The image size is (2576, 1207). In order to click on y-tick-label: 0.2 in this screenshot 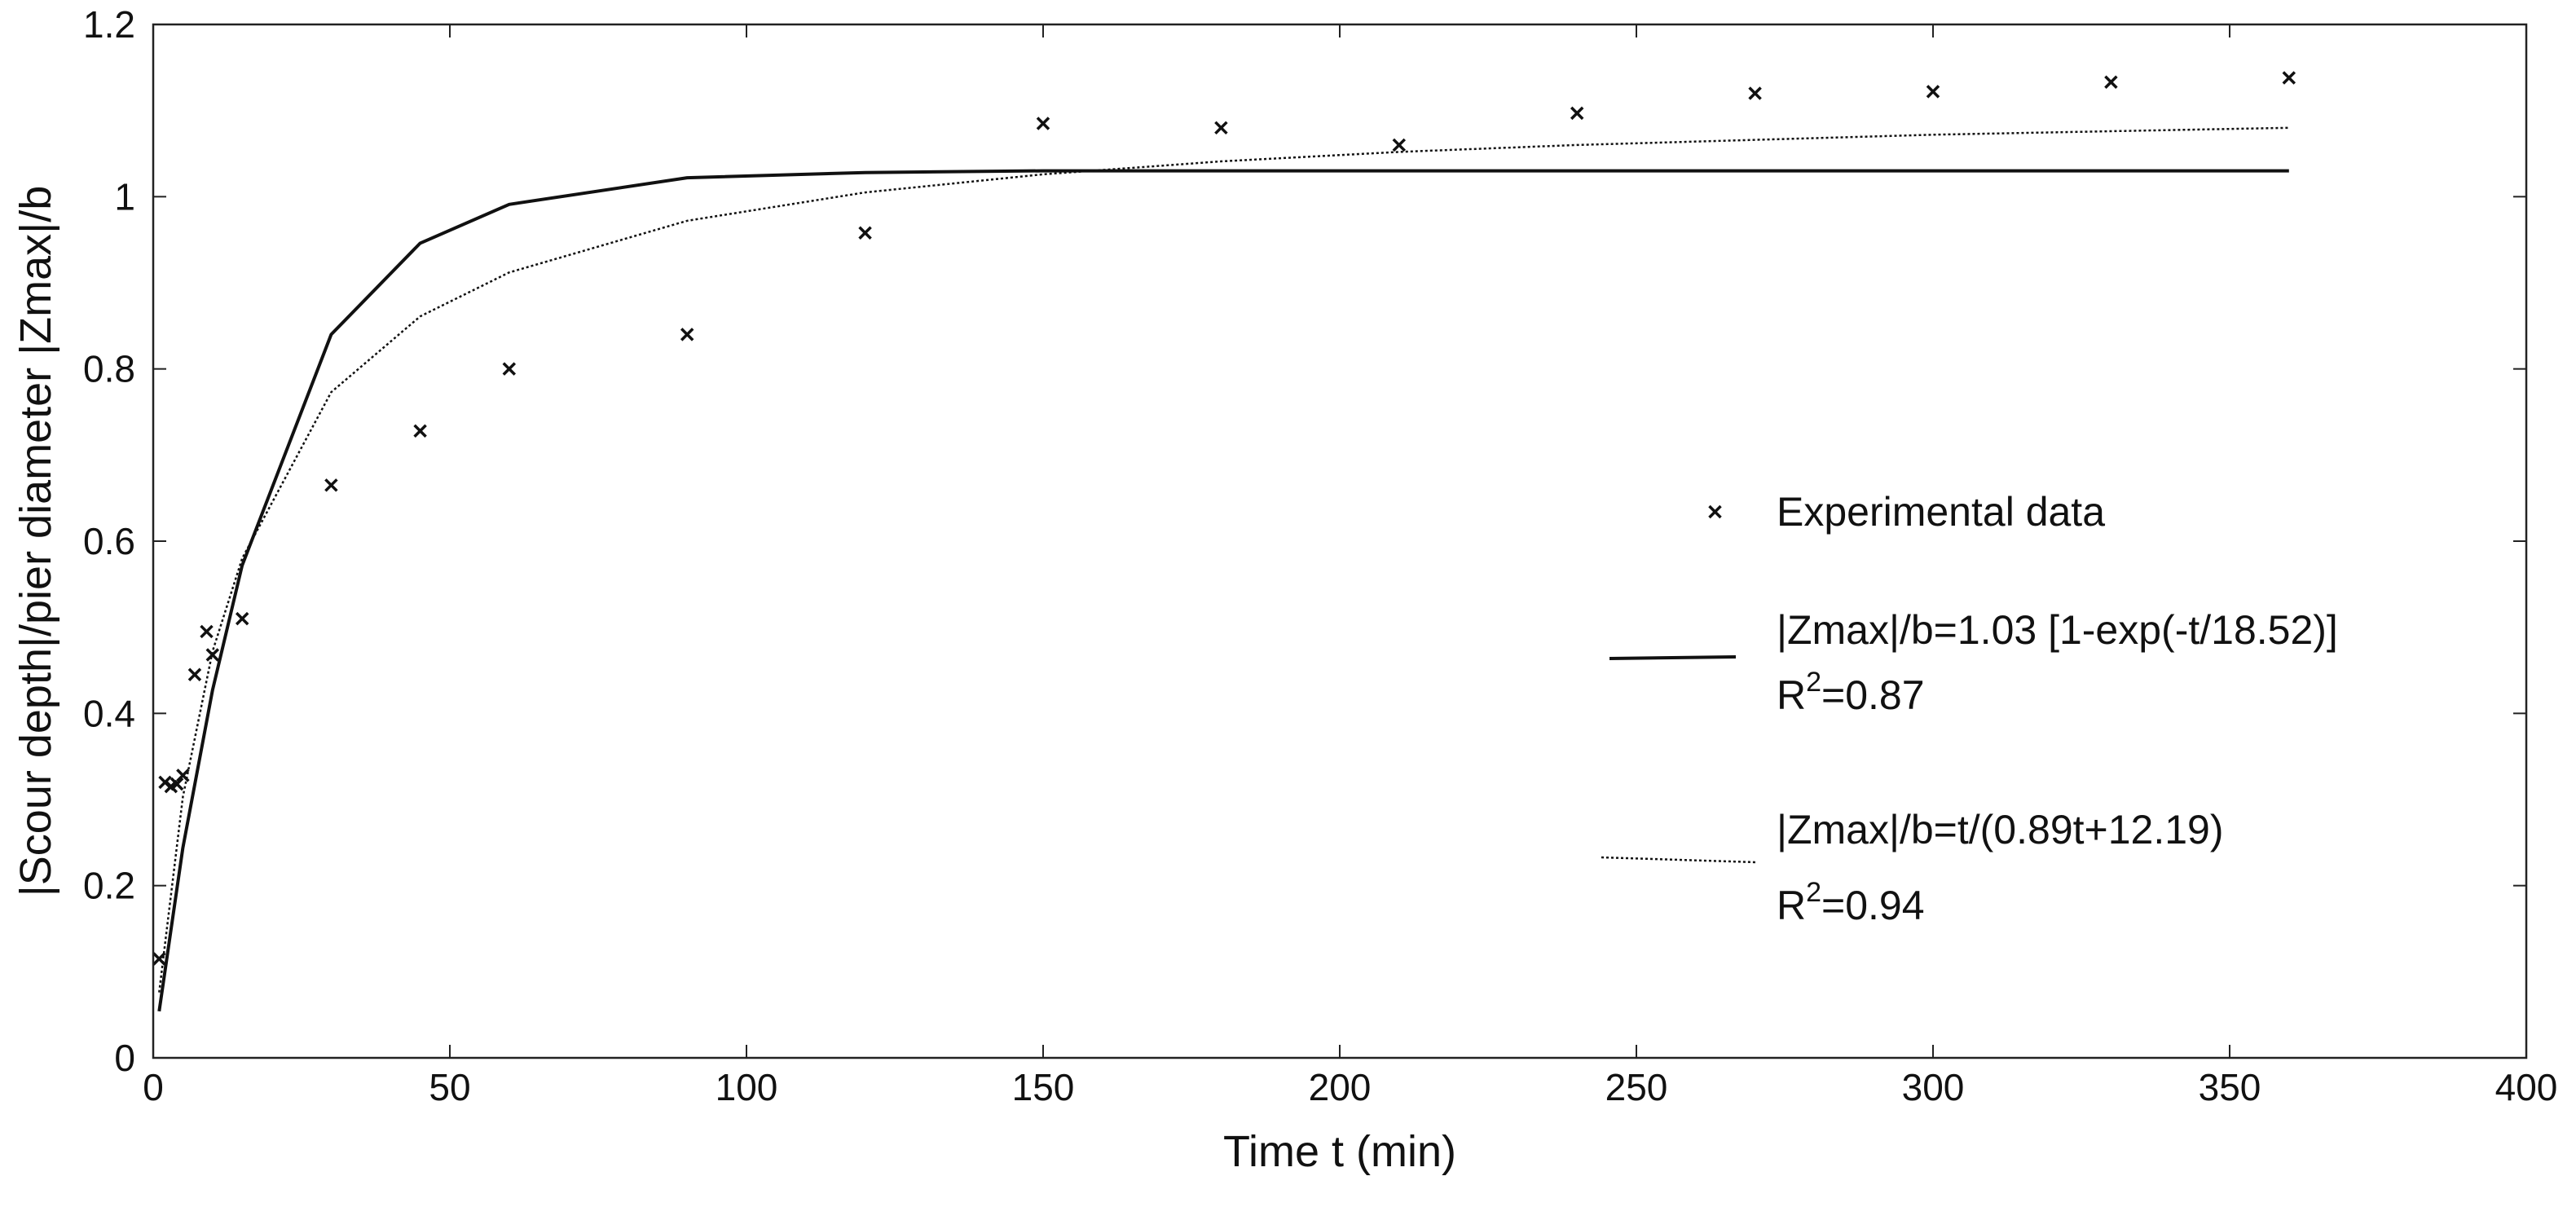, I will do `click(109, 886)`.